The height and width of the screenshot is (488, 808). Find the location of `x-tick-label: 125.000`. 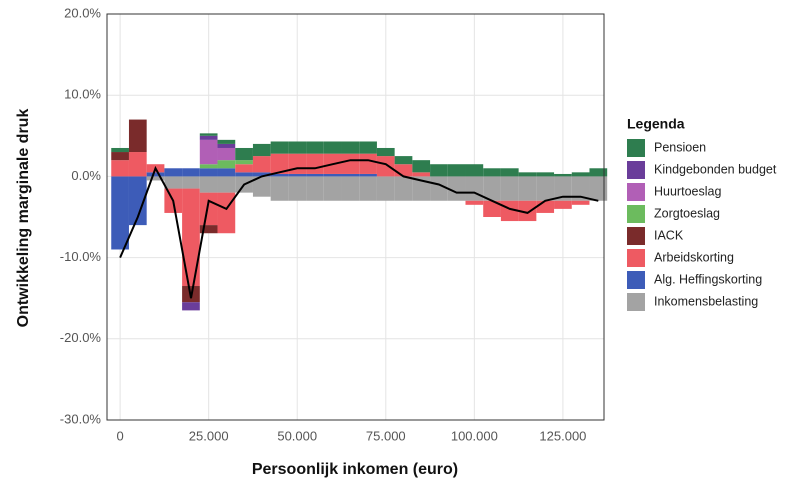

x-tick-label: 125.000 is located at coordinates (562, 435).